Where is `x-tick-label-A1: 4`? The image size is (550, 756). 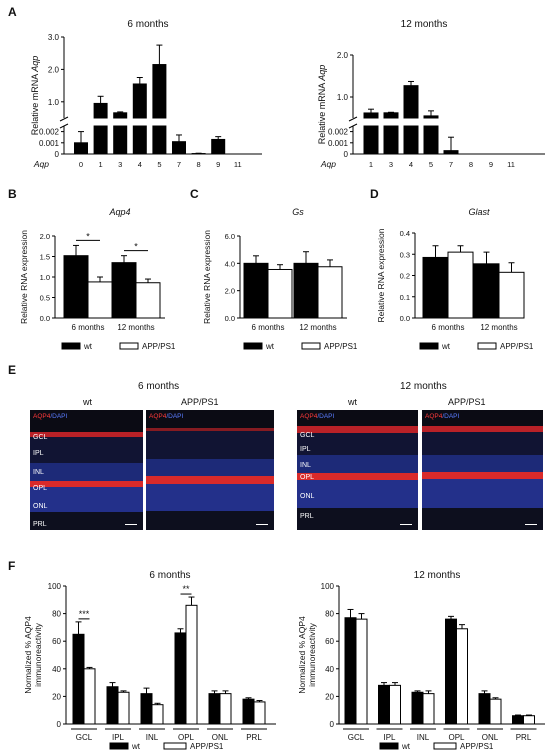 x-tick-label-A1: 4 is located at coordinates (140, 164).